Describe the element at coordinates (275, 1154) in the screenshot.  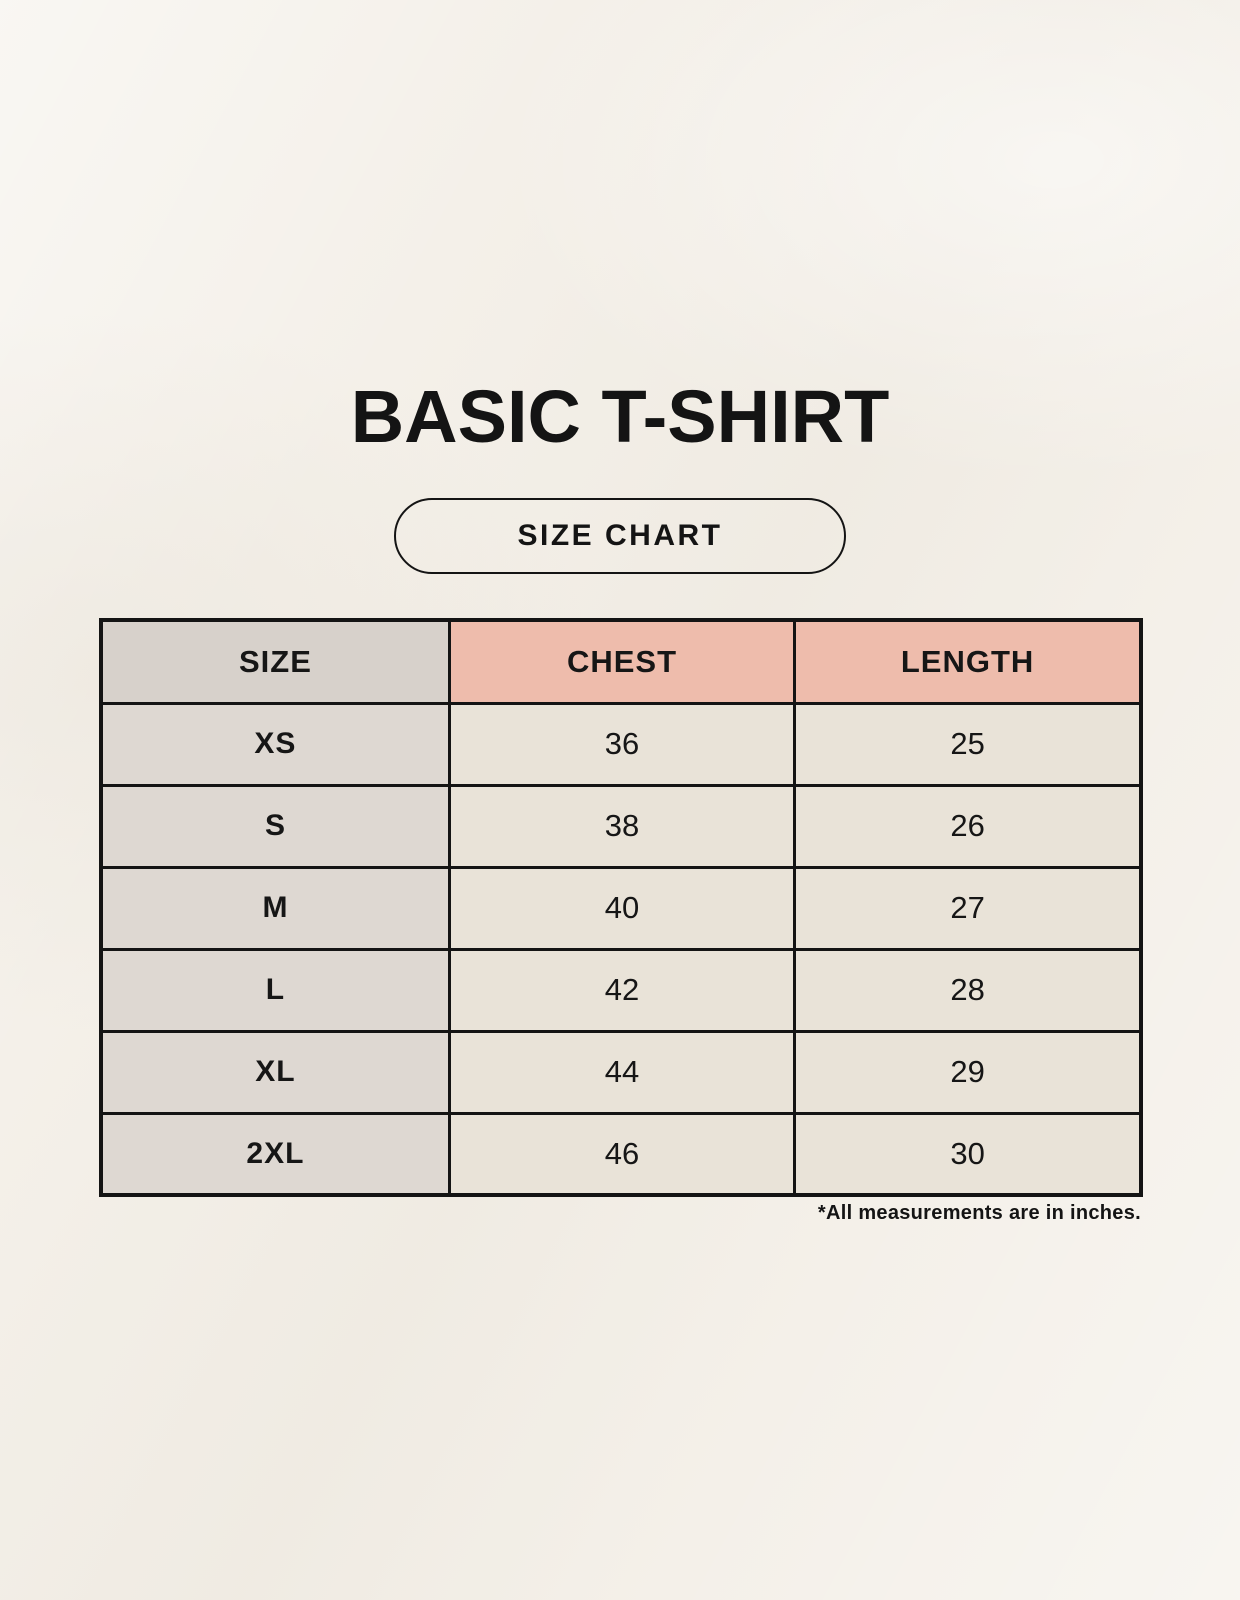
I see `size-cell: 2XL` at that location.